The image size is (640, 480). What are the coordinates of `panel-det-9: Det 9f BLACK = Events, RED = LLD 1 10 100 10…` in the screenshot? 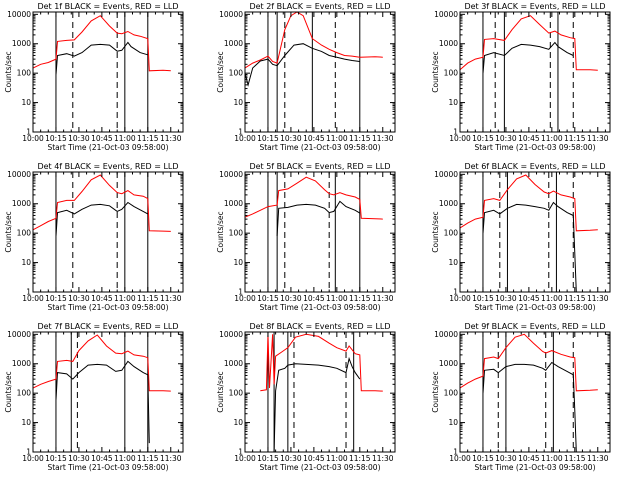 It's located at (521, 397).